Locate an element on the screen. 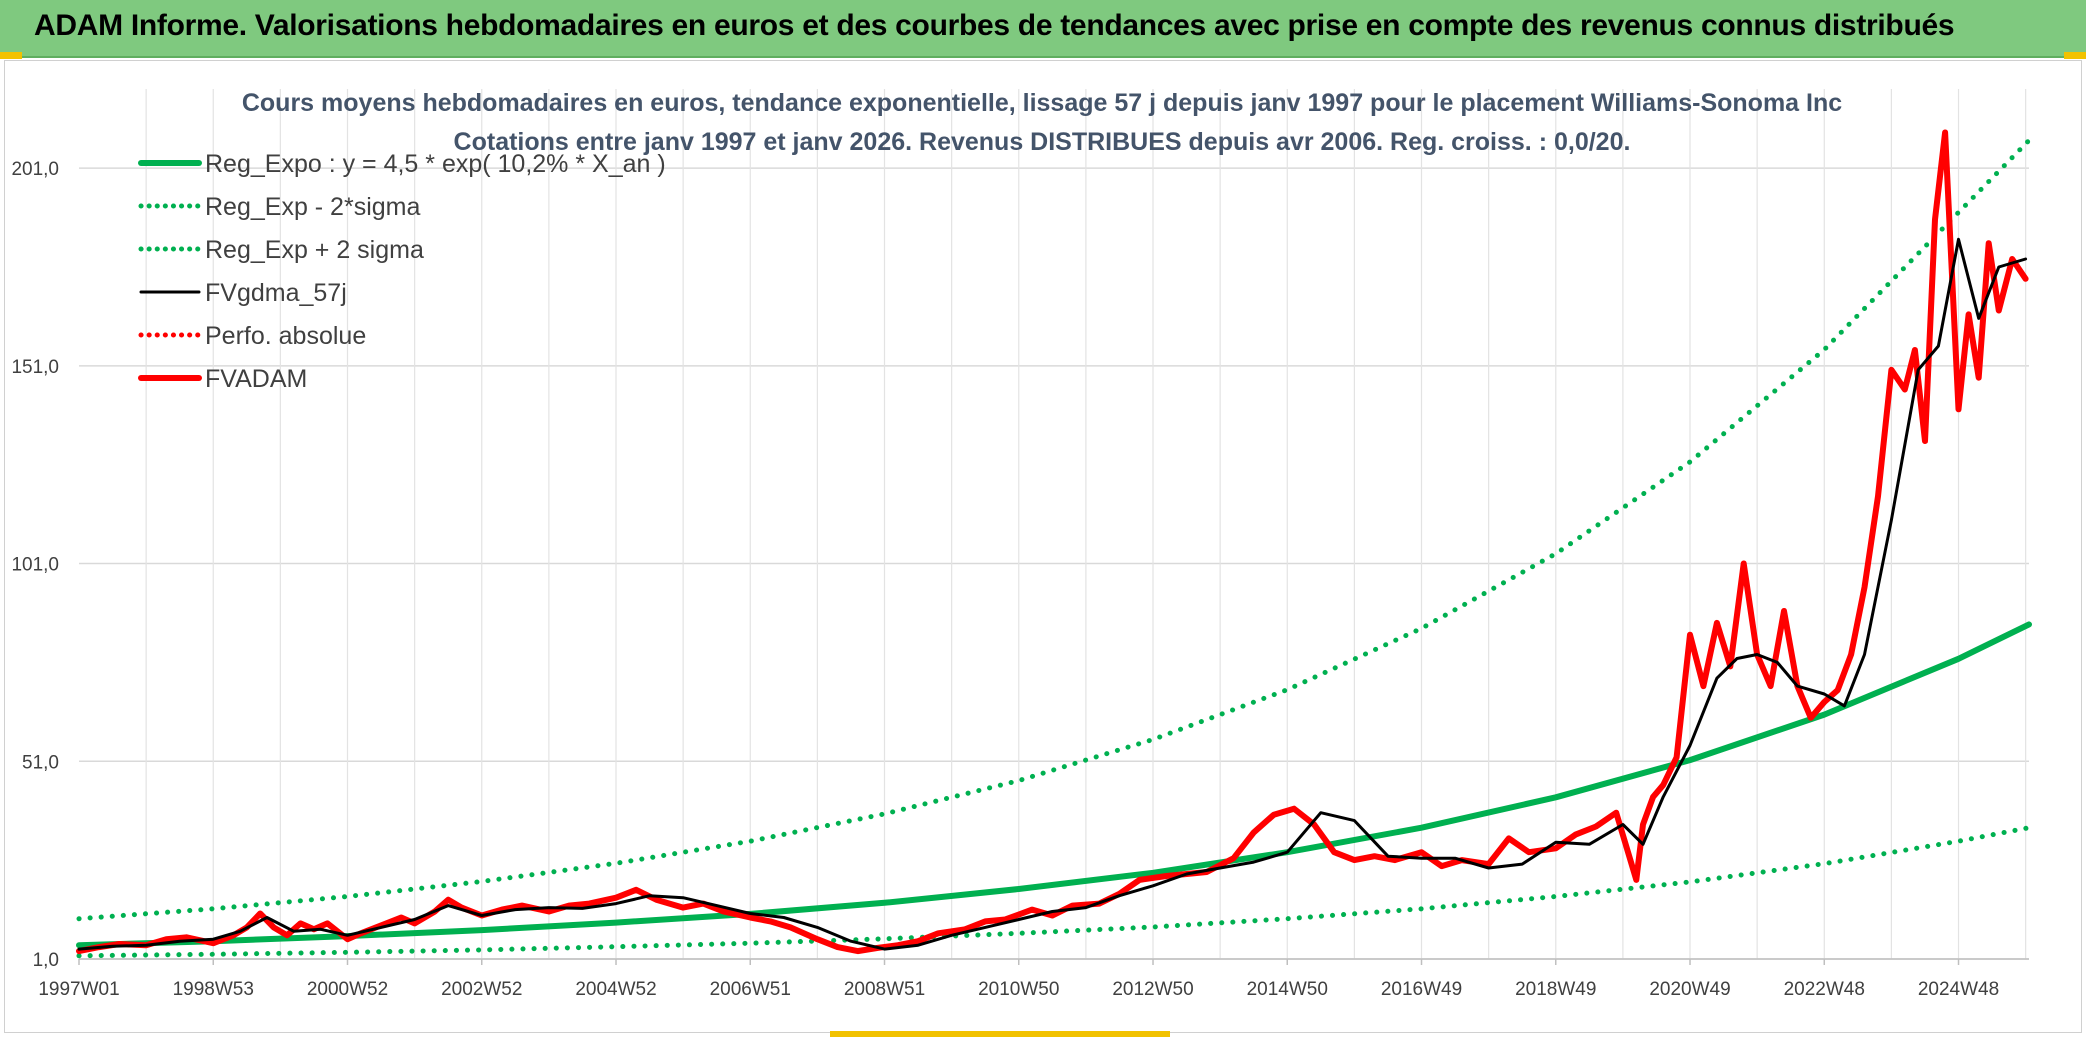 Image resolution: width=2086 pixels, height=1037 pixels. banner-corner-right is located at coordinates (2075, 55).